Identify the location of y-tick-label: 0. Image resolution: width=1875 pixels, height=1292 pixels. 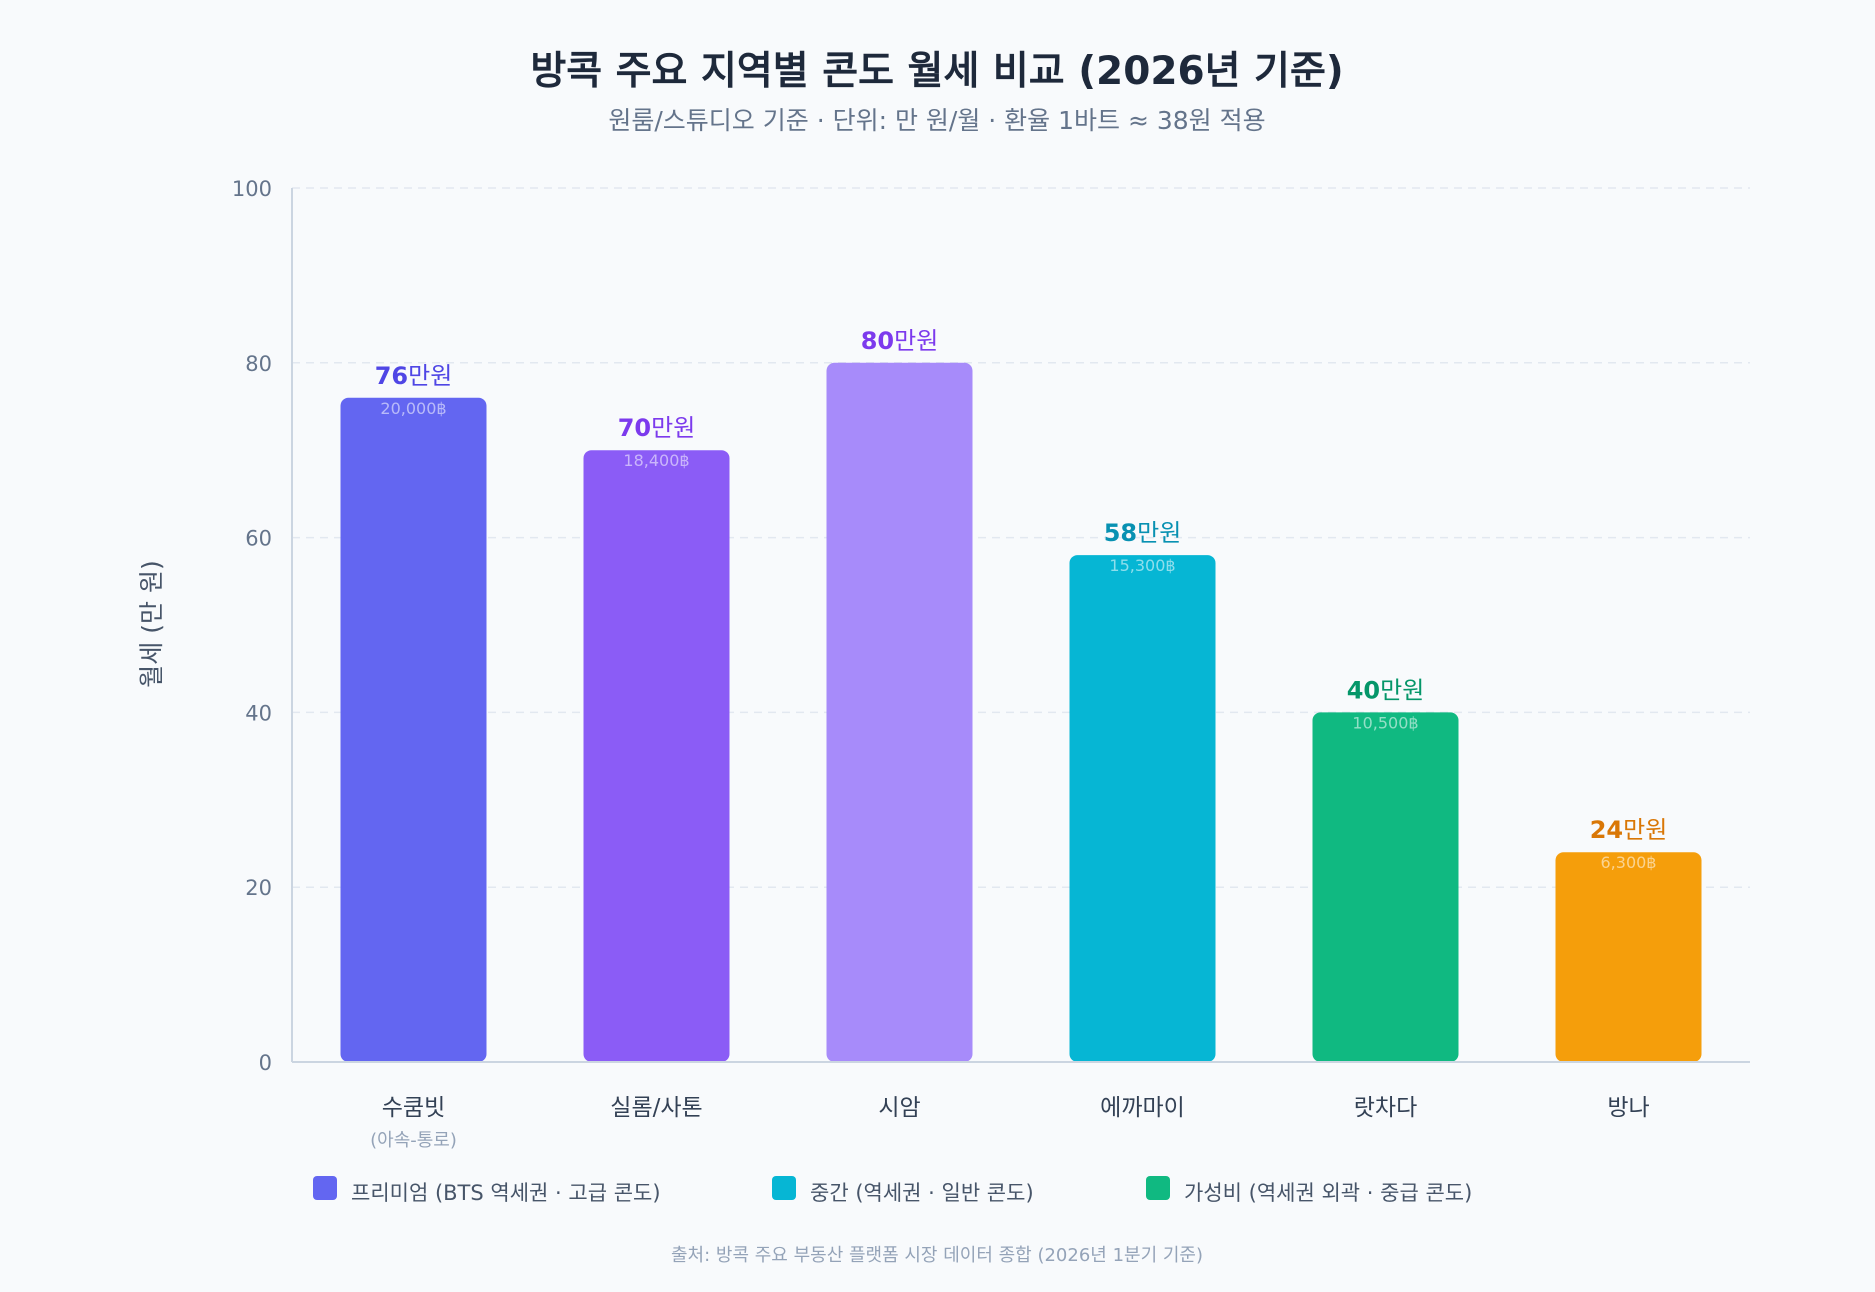
(265, 1063).